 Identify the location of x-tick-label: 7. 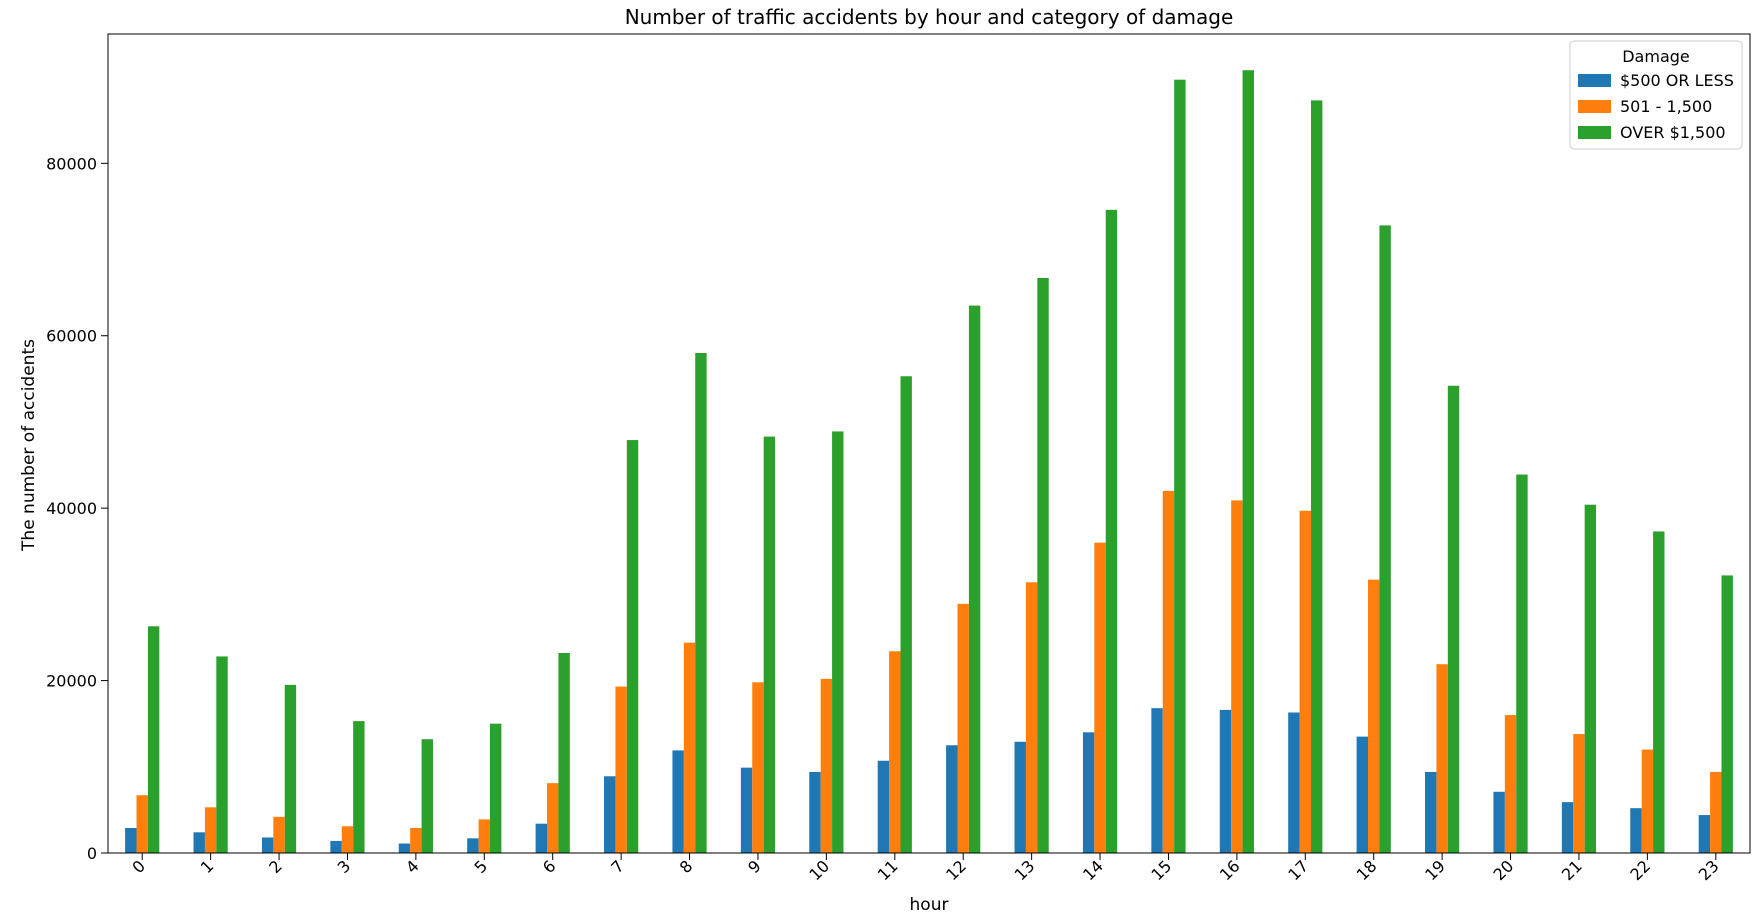
(617, 866).